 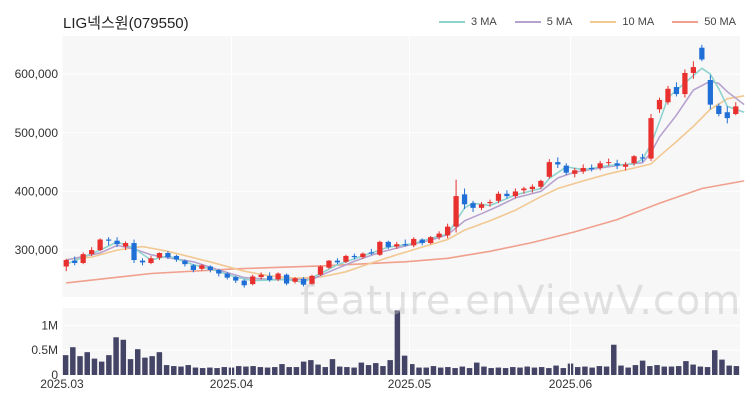 What do you see at coordinates (638, 22) in the screenshot?
I see `legend-label-ma10: 10 MA` at bounding box center [638, 22].